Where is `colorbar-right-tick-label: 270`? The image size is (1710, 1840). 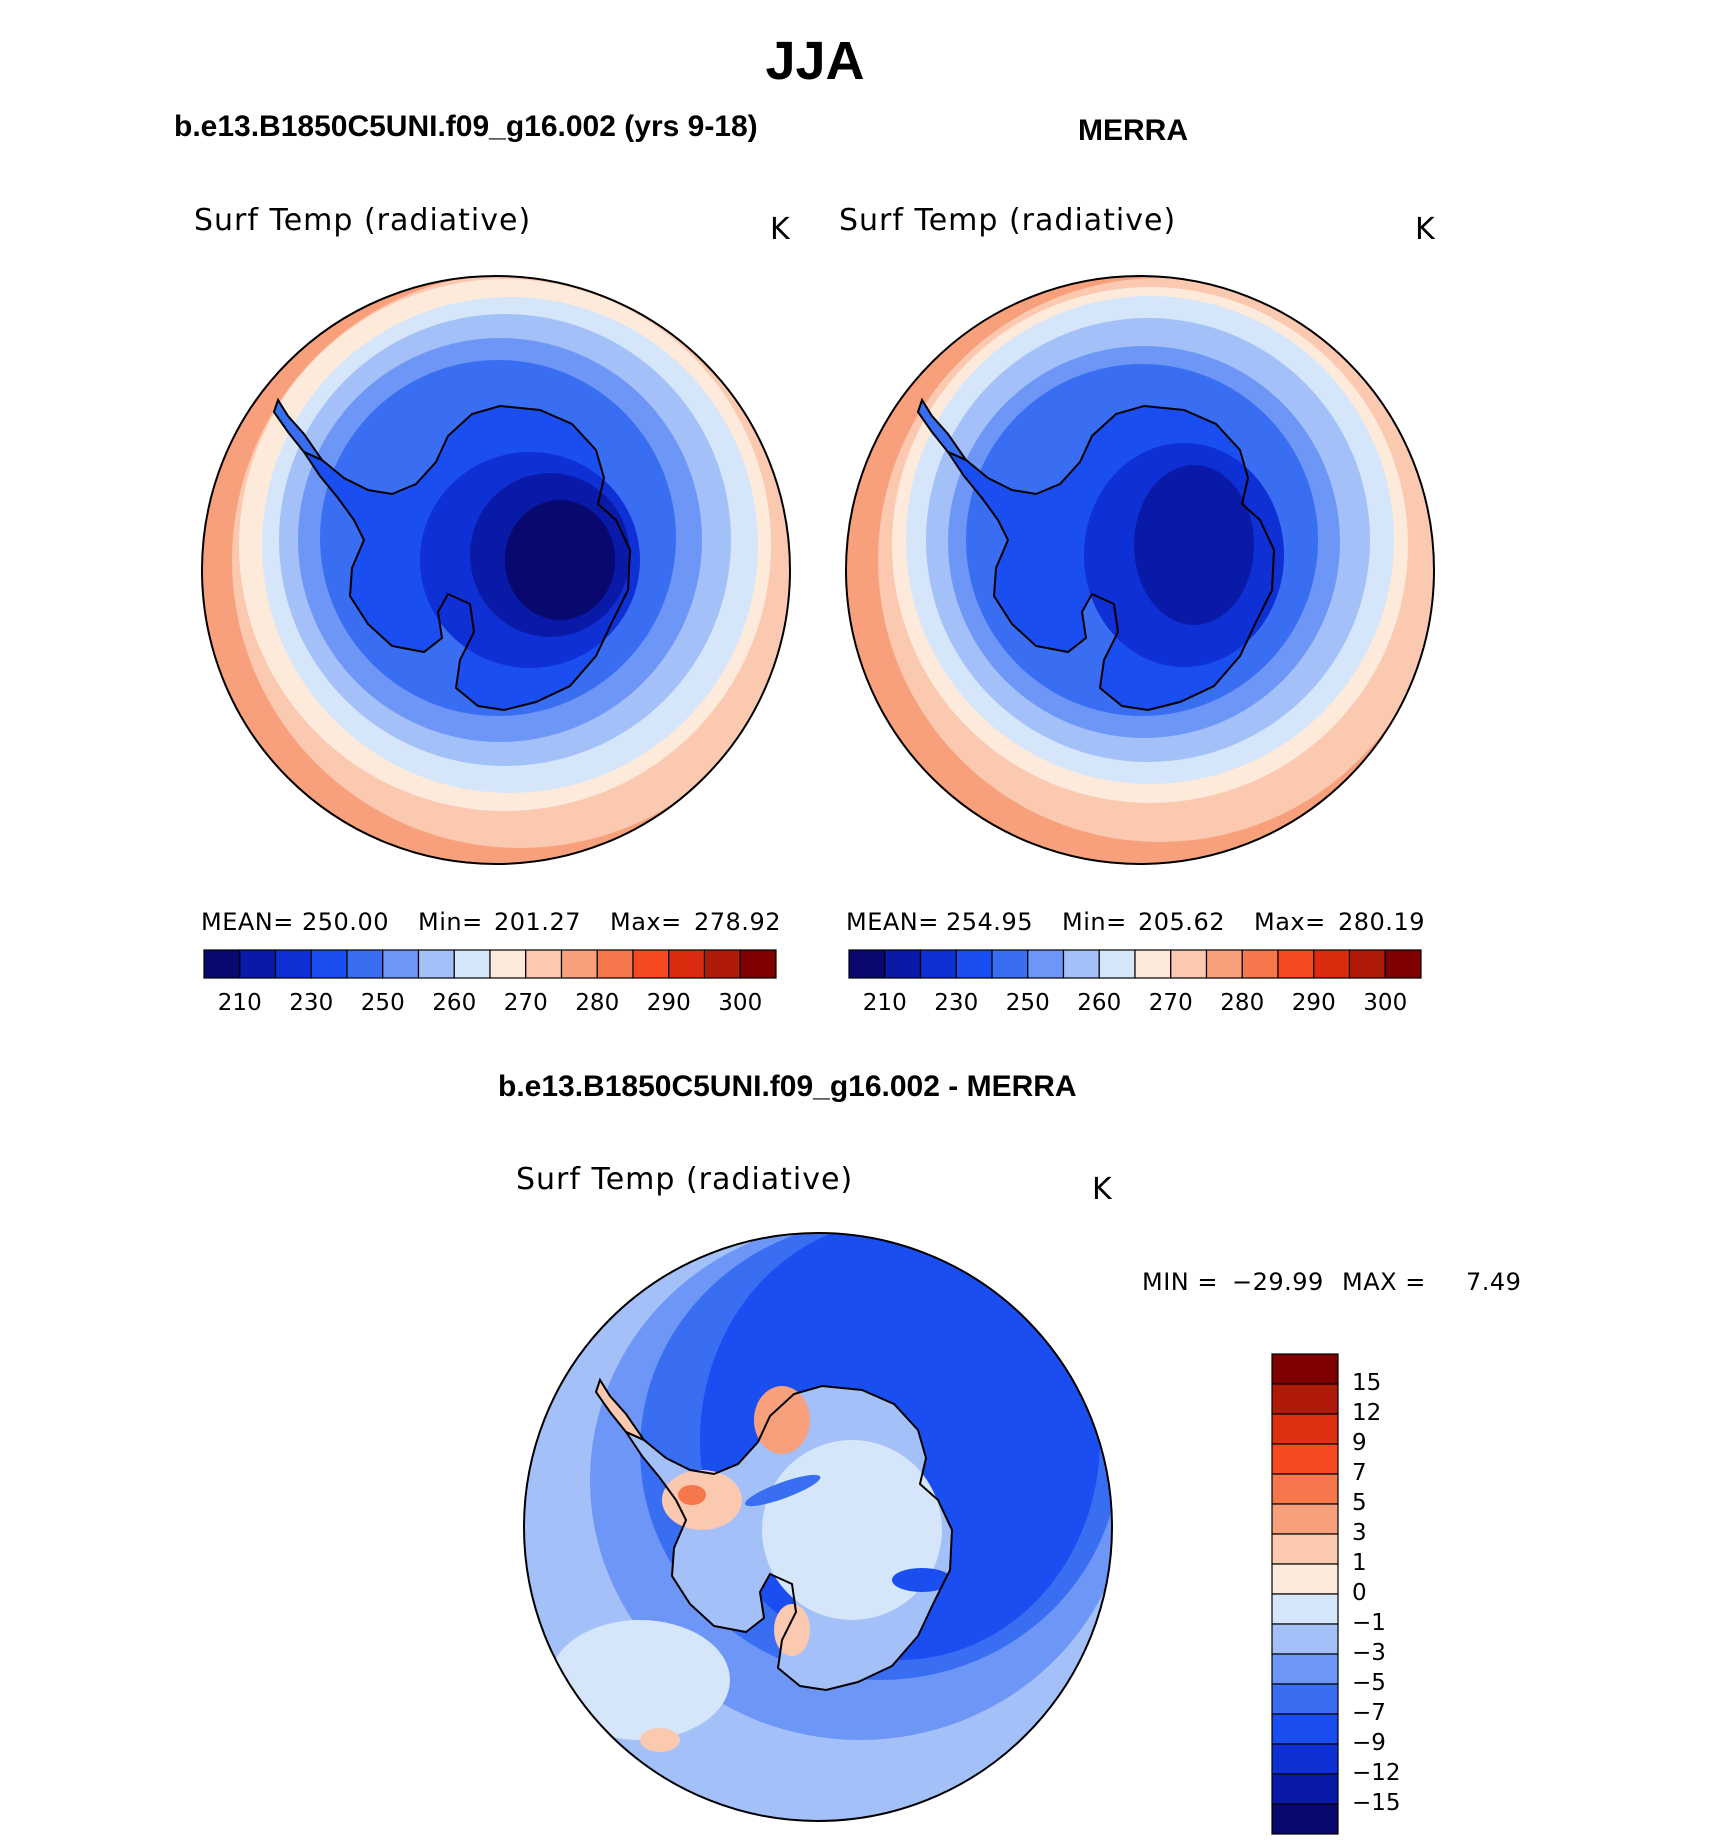 colorbar-right-tick-label: 270 is located at coordinates (1170, 1003).